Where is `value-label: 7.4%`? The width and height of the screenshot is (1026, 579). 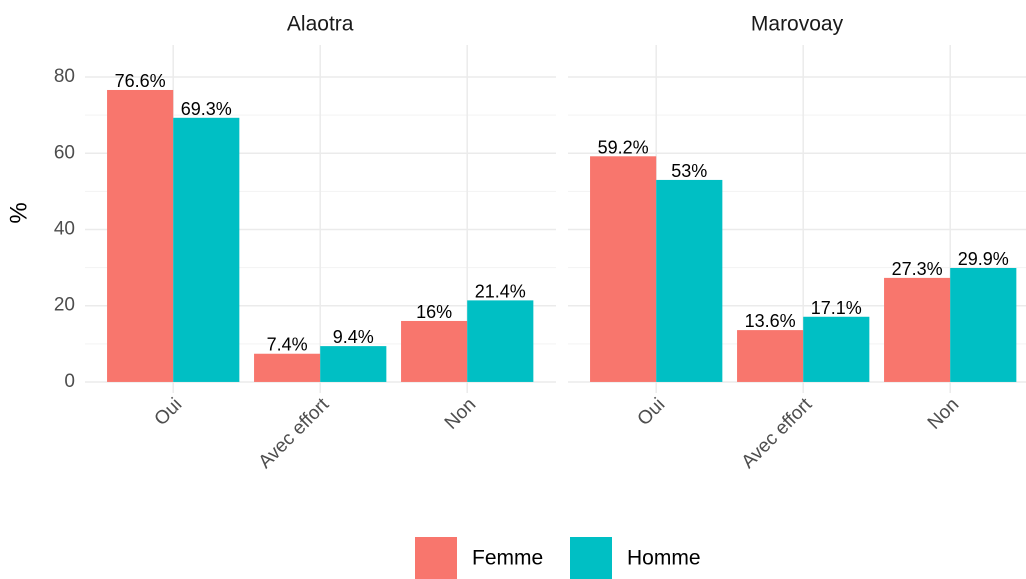 value-label: 7.4% is located at coordinates (287, 345).